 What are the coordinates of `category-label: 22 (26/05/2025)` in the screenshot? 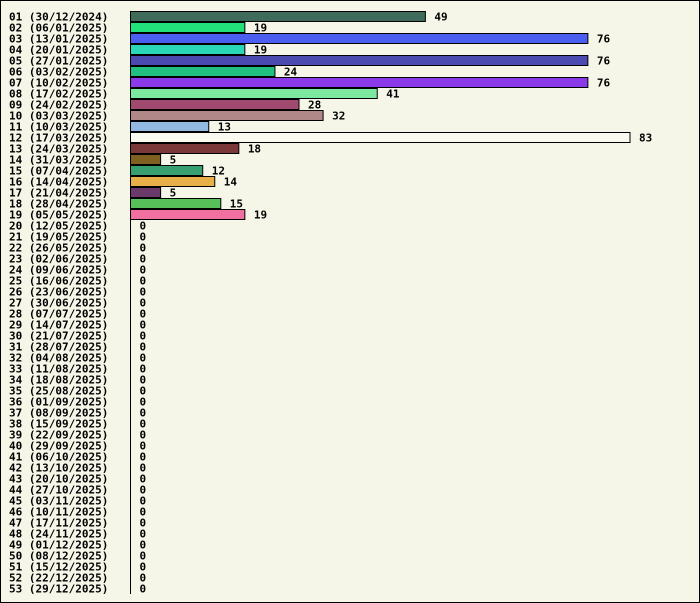 It's located at (58, 248).